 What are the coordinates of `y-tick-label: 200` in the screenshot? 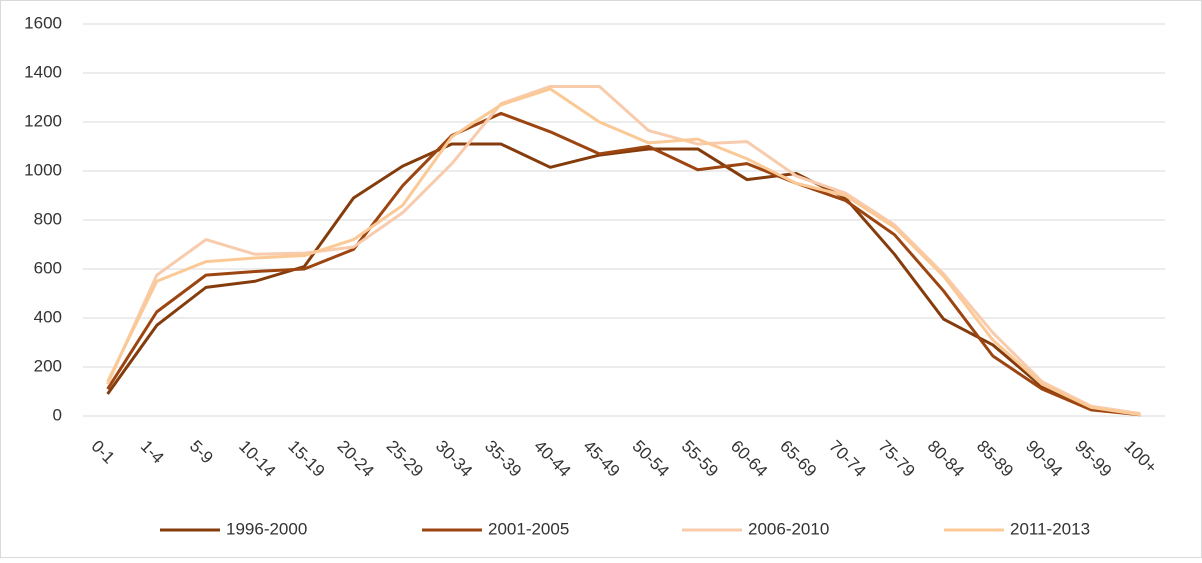 It's located at (48, 365).